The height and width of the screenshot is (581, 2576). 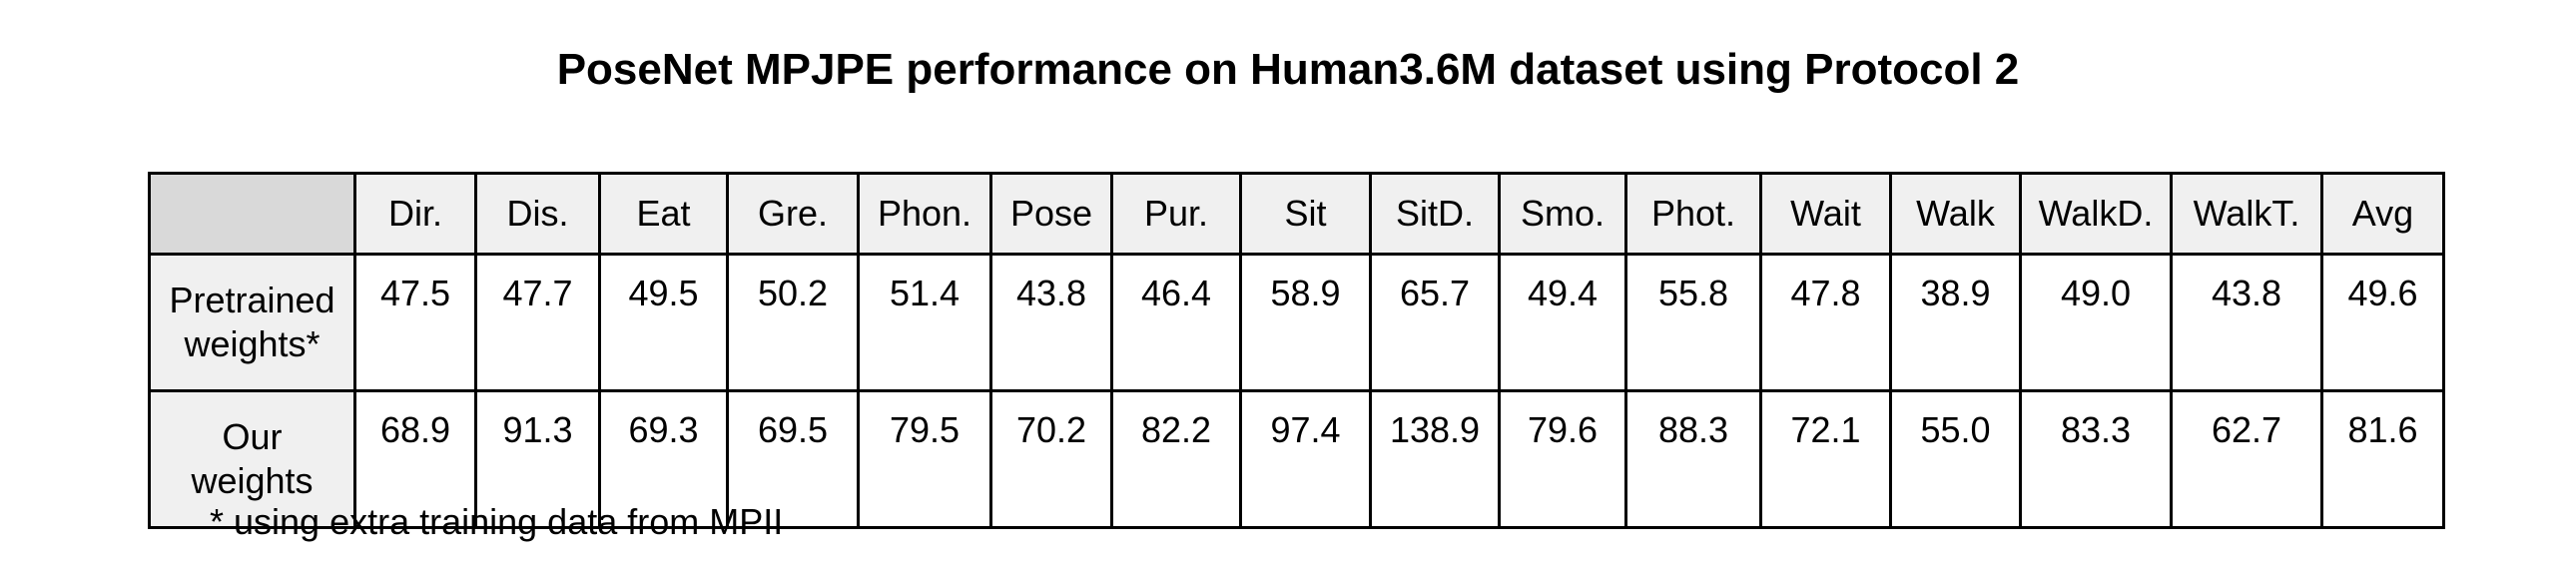 What do you see at coordinates (252, 214) in the screenshot?
I see `corner-cell` at bounding box center [252, 214].